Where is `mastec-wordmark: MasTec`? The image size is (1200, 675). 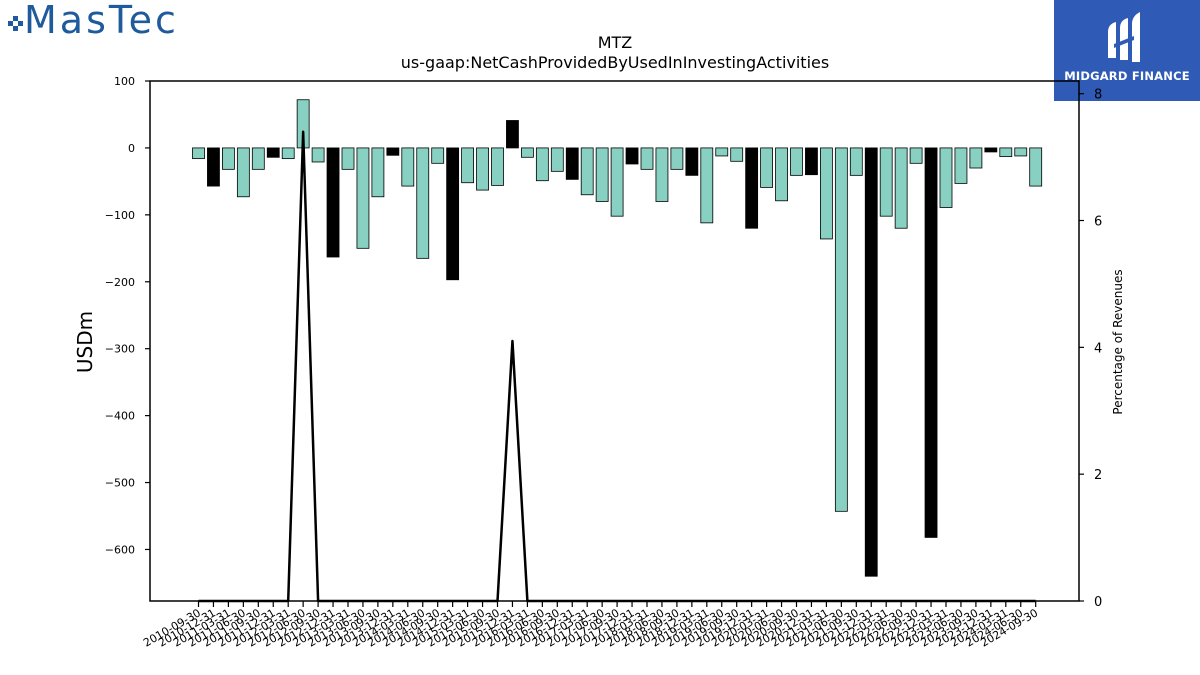 mastec-wordmark: MasTec is located at coordinates (101, 21).